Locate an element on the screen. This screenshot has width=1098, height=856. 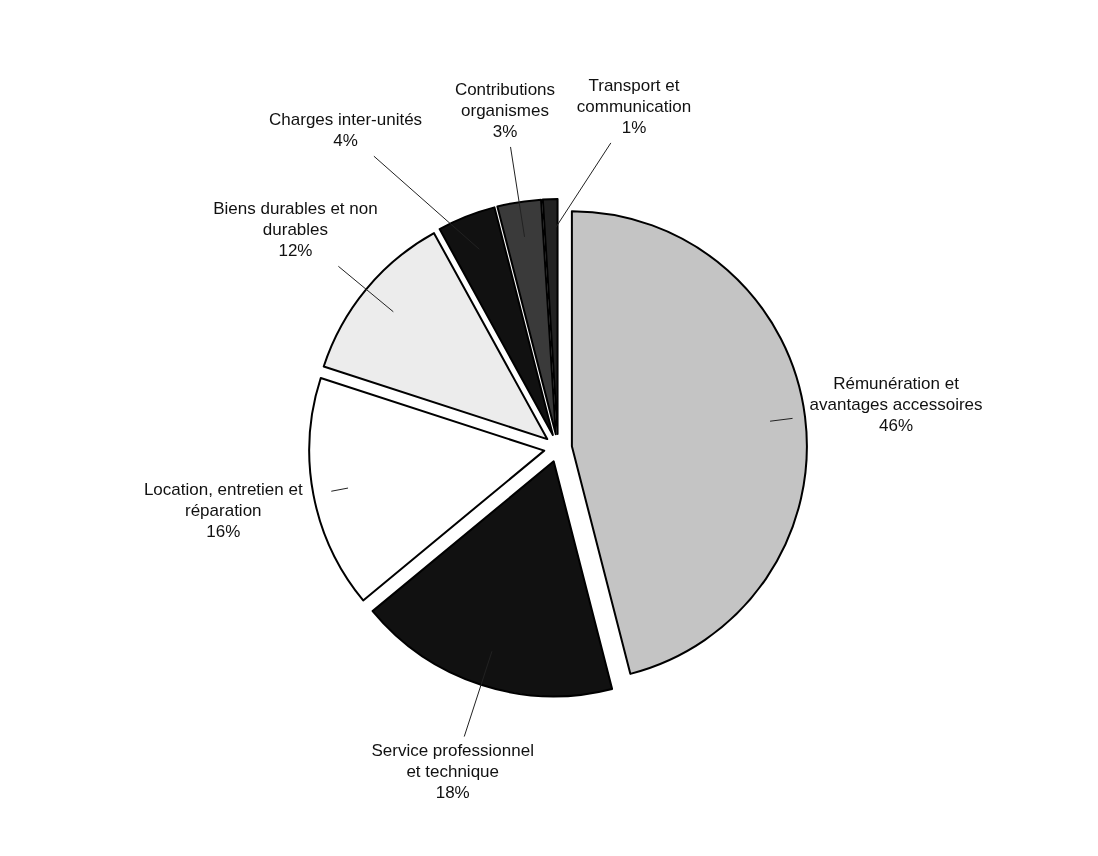
slice-label: Biens durables et non durables is located at coordinates (295, 219).